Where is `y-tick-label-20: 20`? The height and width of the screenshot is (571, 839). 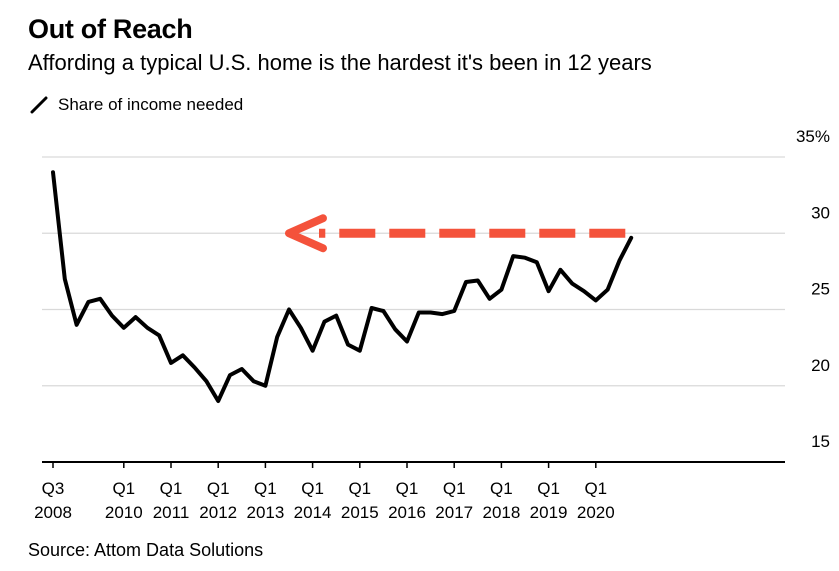
y-tick-label-20: 20 is located at coordinates (820, 365).